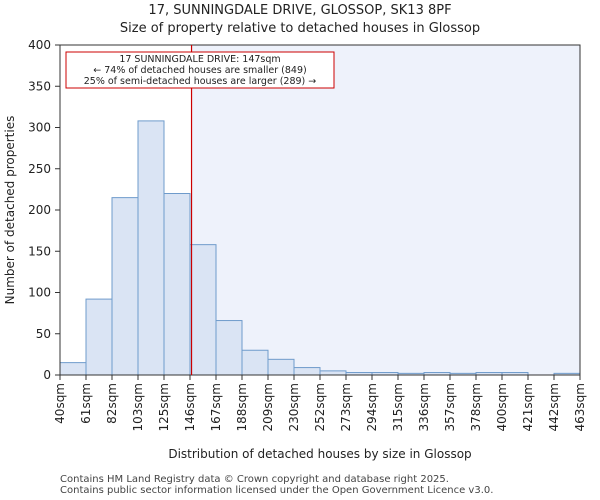 The image size is (600, 500). Describe the element at coordinates (73, 369) in the screenshot. I see `bar-40sqm` at that location.